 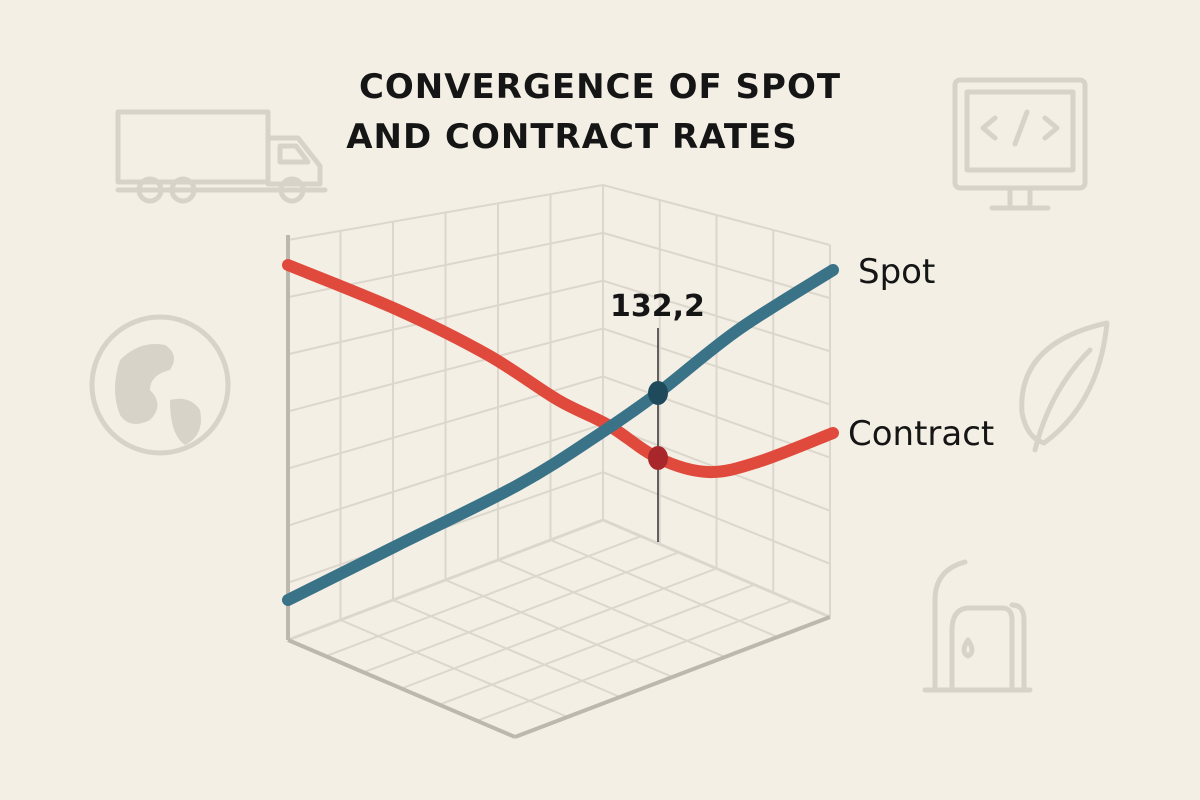 I want to click on annotation-label: 132,2, so click(x=657, y=306).